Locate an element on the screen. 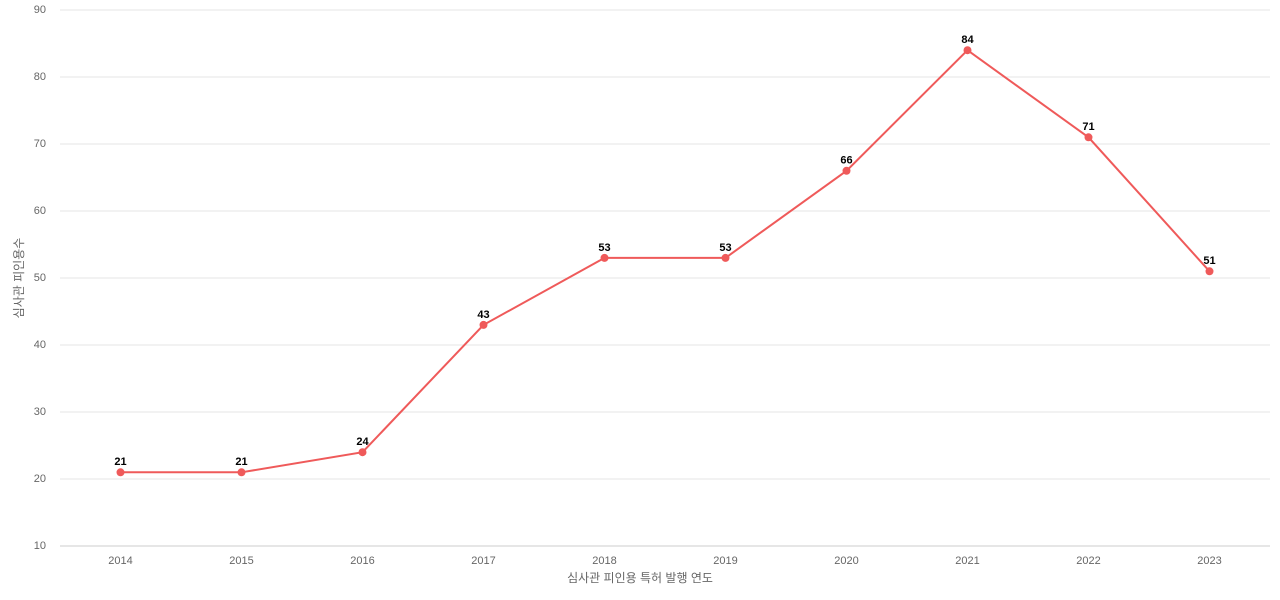 The image size is (1280, 600). x-axis-label: 심사관 피인용 특허 발행 연도 is located at coordinates (640, 577).